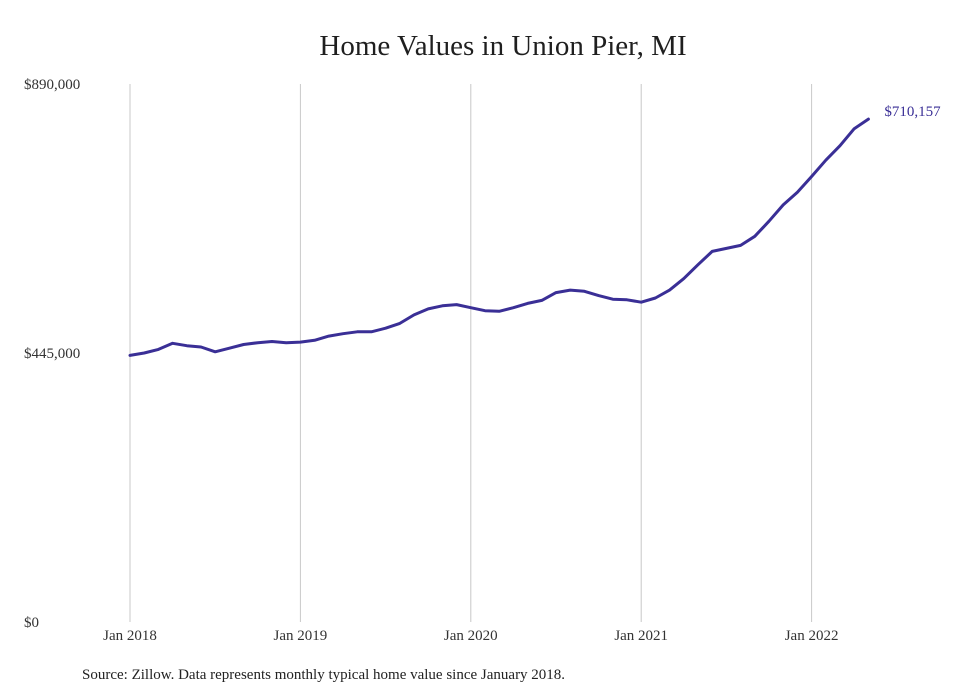  Describe the element at coordinates (301, 636) in the screenshot. I see `x-tick-label: Jan 2019` at that location.